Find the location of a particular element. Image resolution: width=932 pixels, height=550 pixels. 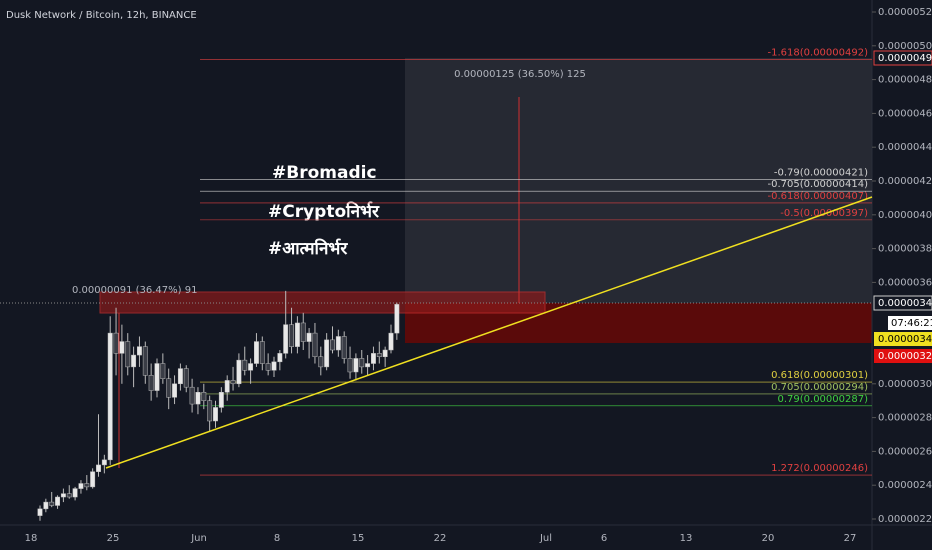

range-box is located at coordinates (322, 302).